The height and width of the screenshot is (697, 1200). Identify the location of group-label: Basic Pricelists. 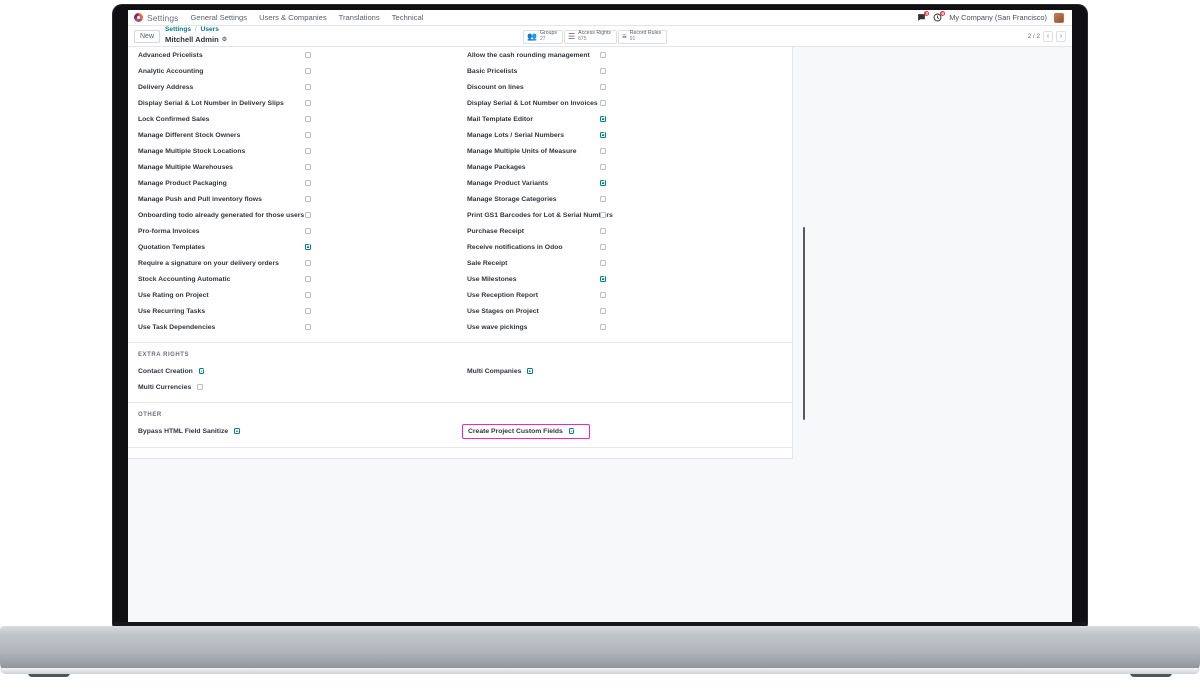
(492, 71).